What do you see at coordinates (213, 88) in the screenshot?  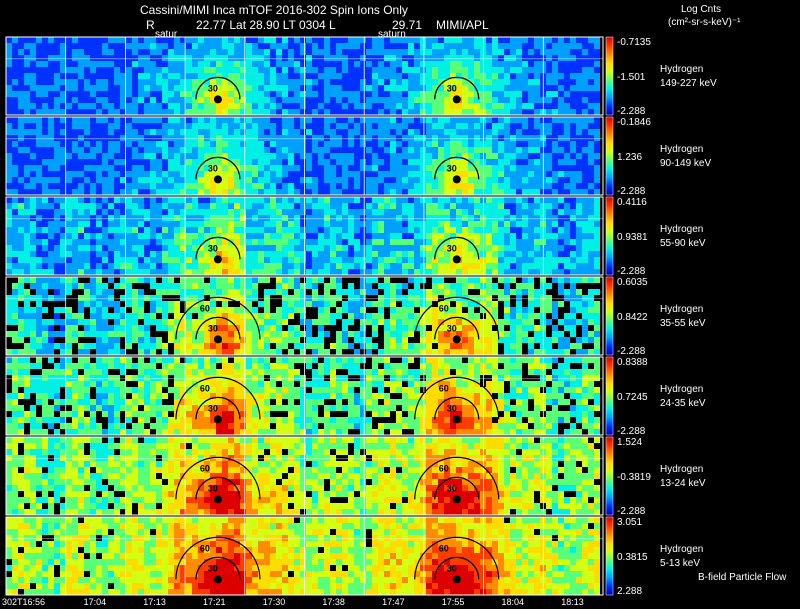 I see `contour-label: 30` at bounding box center [213, 88].